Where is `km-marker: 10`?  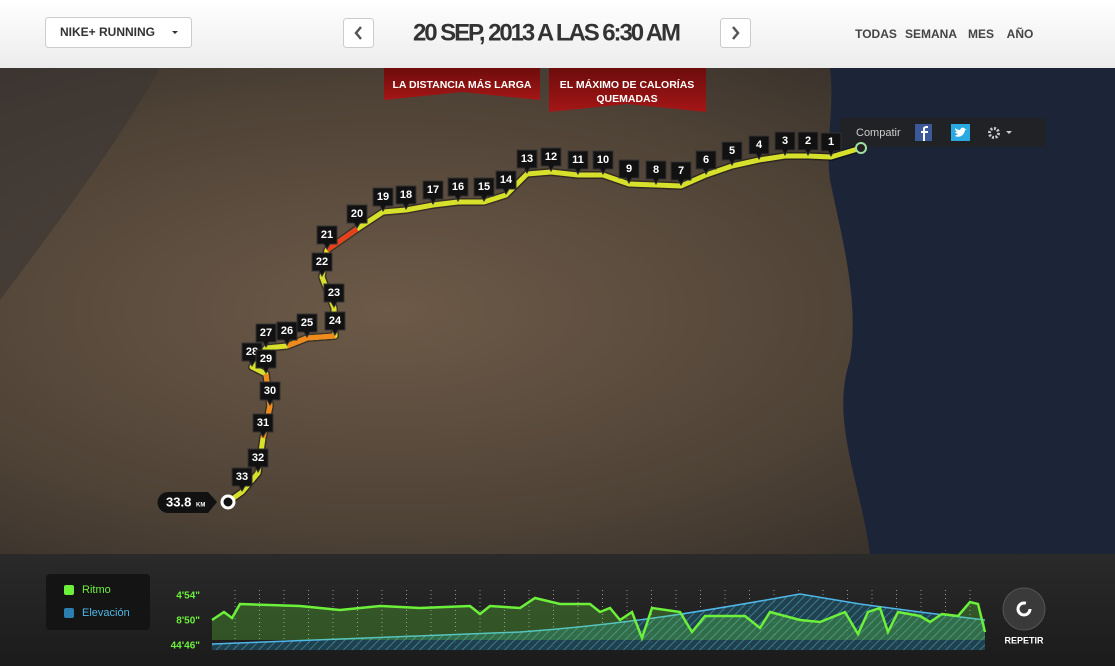 km-marker: 10 is located at coordinates (603, 162).